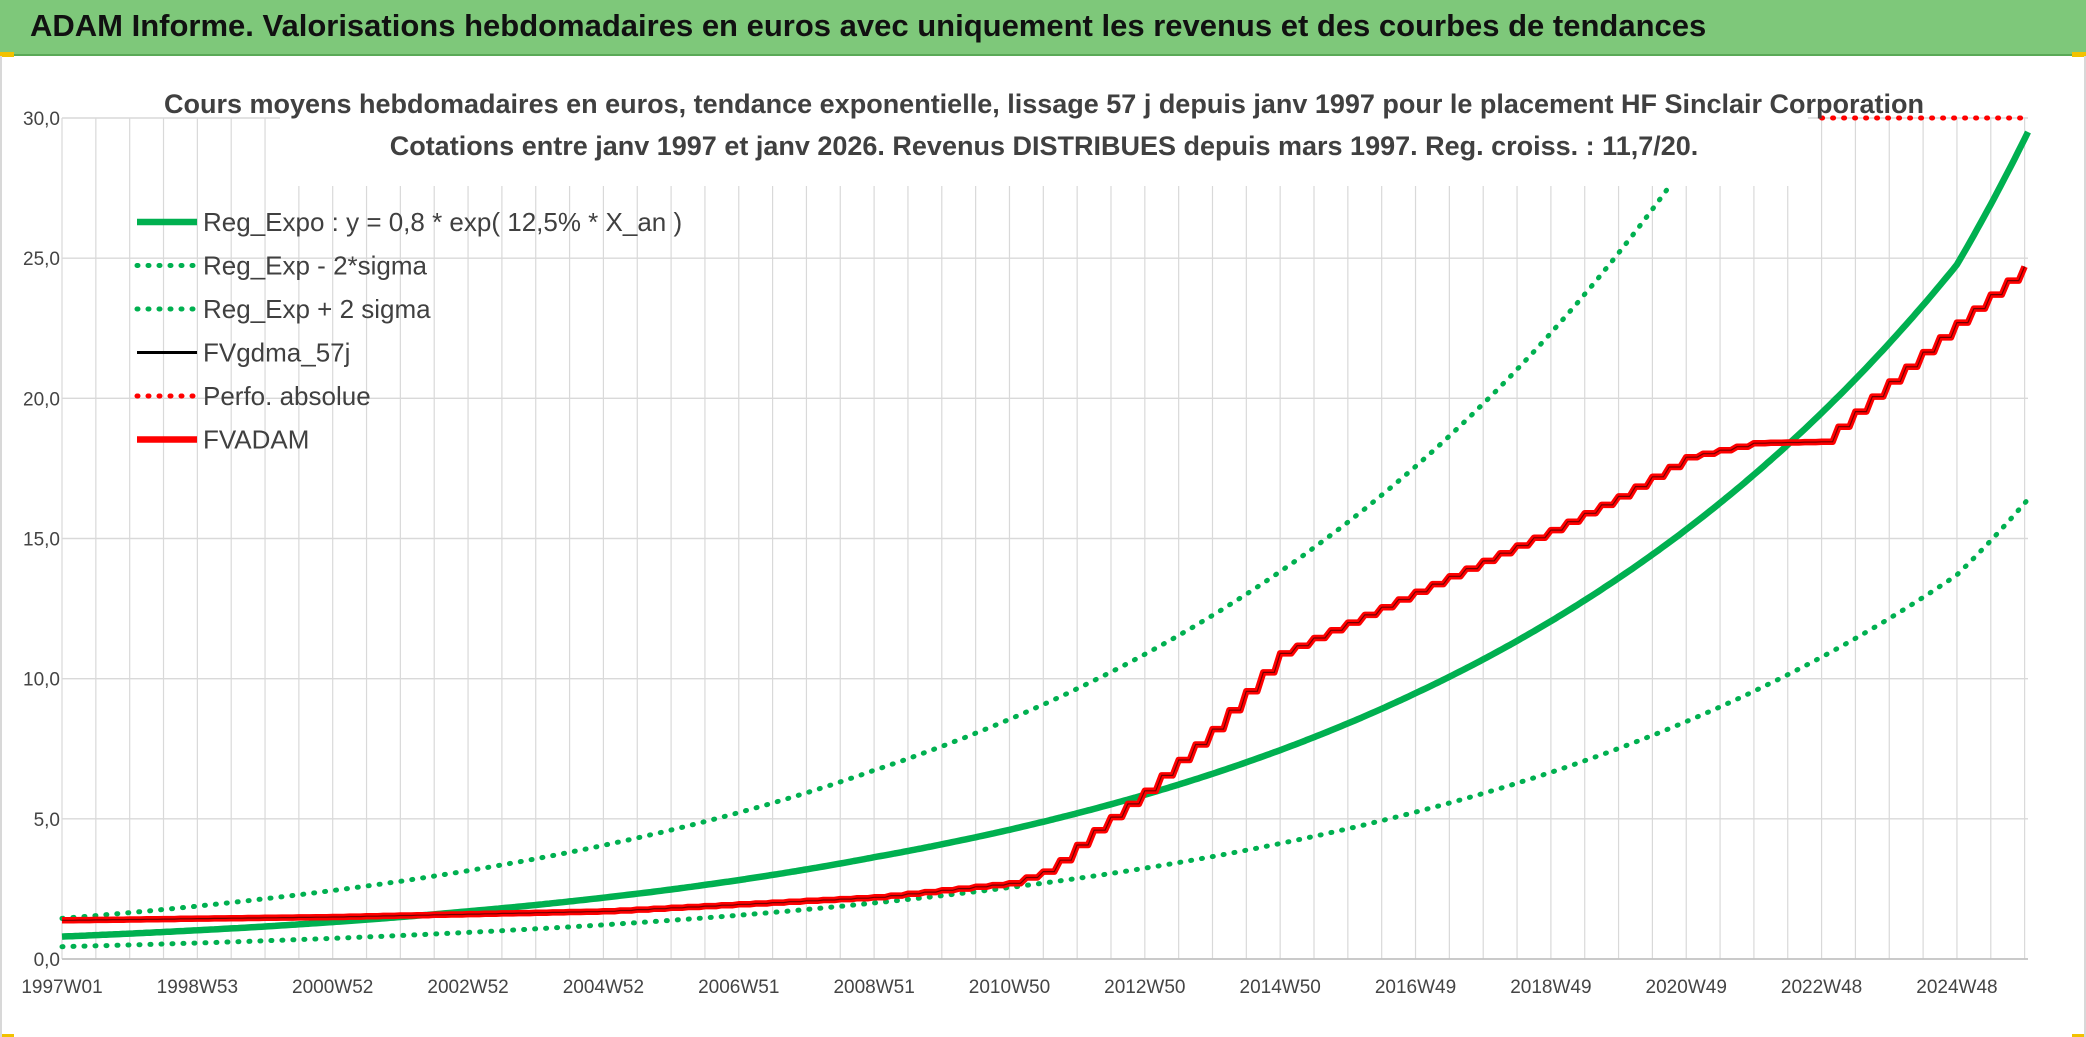 This screenshot has height=1037, width=2086. What do you see at coordinates (1415, 987) in the screenshot?
I see `x-tick-label: 2016W49` at bounding box center [1415, 987].